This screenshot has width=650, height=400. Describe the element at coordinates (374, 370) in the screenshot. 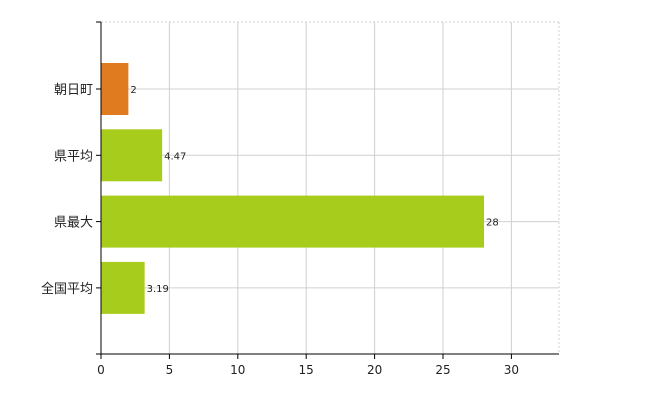

I see `x-tick-label-4: 20` at that location.